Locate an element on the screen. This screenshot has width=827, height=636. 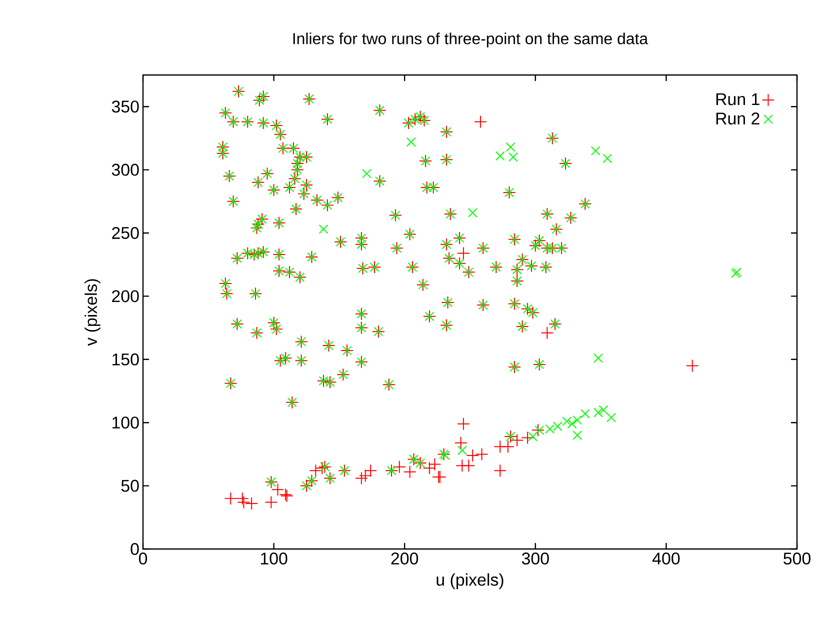
y-tick-label: 100 is located at coordinates (125, 422).